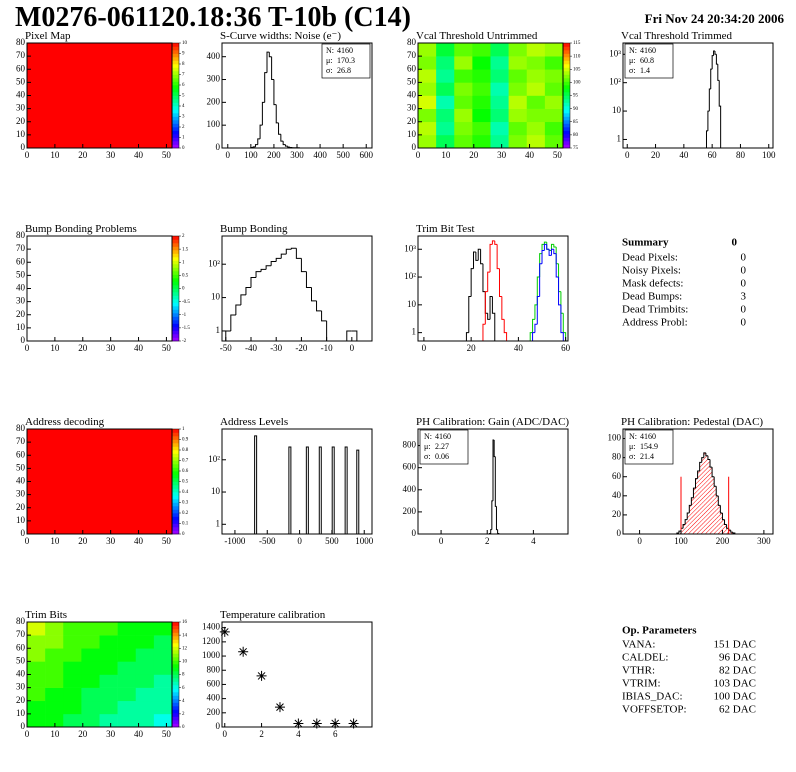 Image resolution: width=796 pixels, height=772 pixels. Describe the element at coordinates (21, 314) in the screenshot. I see `y-tick-label: 20` at that location.